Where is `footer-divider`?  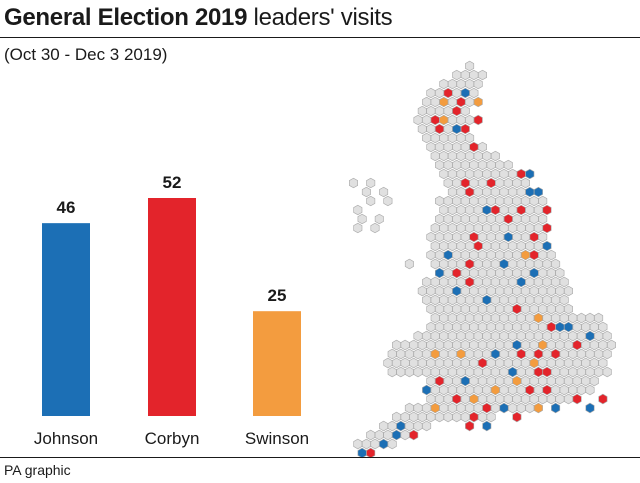 footer-divider is located at coordinates (320, 457).